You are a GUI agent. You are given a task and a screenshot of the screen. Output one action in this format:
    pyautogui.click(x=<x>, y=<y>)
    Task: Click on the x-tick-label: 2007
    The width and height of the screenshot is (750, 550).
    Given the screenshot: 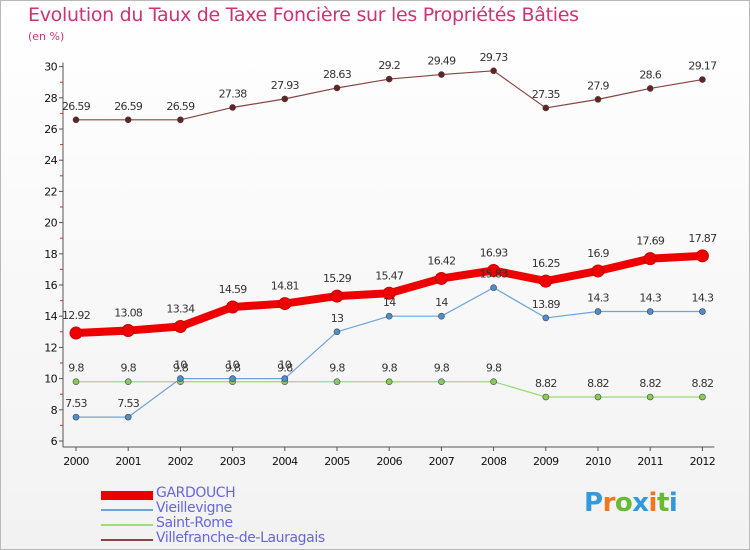 What is the action you would take?
    pyautogui.click(x=442, y=461)
    